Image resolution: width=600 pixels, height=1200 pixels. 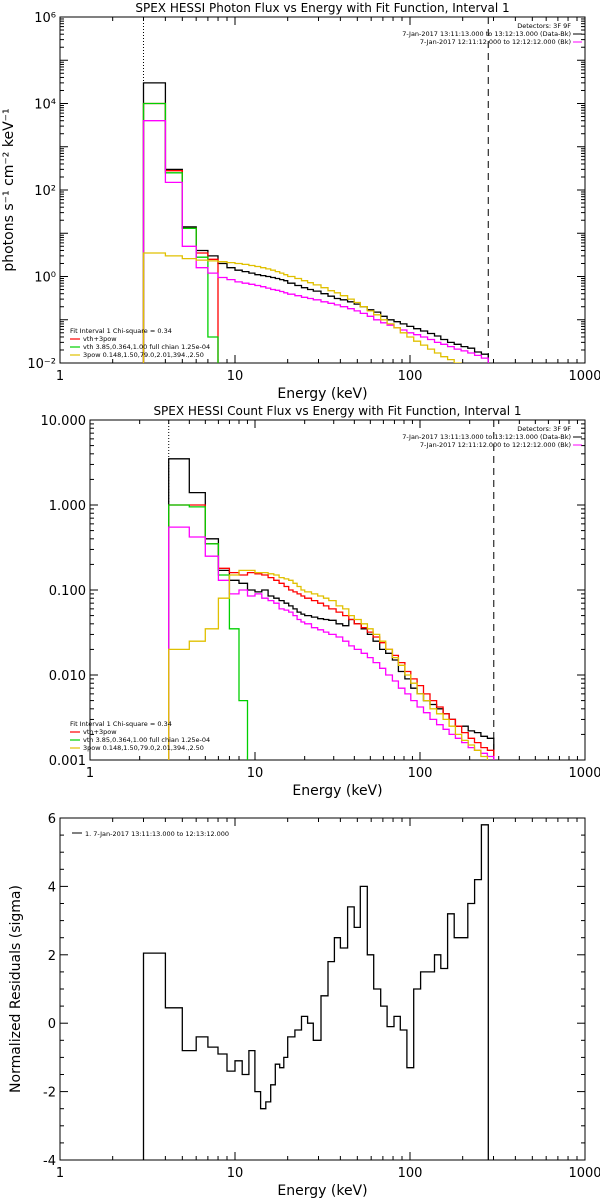 What do you see at coordinates (52, 887) in the screenshot?
I see `y-tick-label: 4` at bounding box center [52, 887].